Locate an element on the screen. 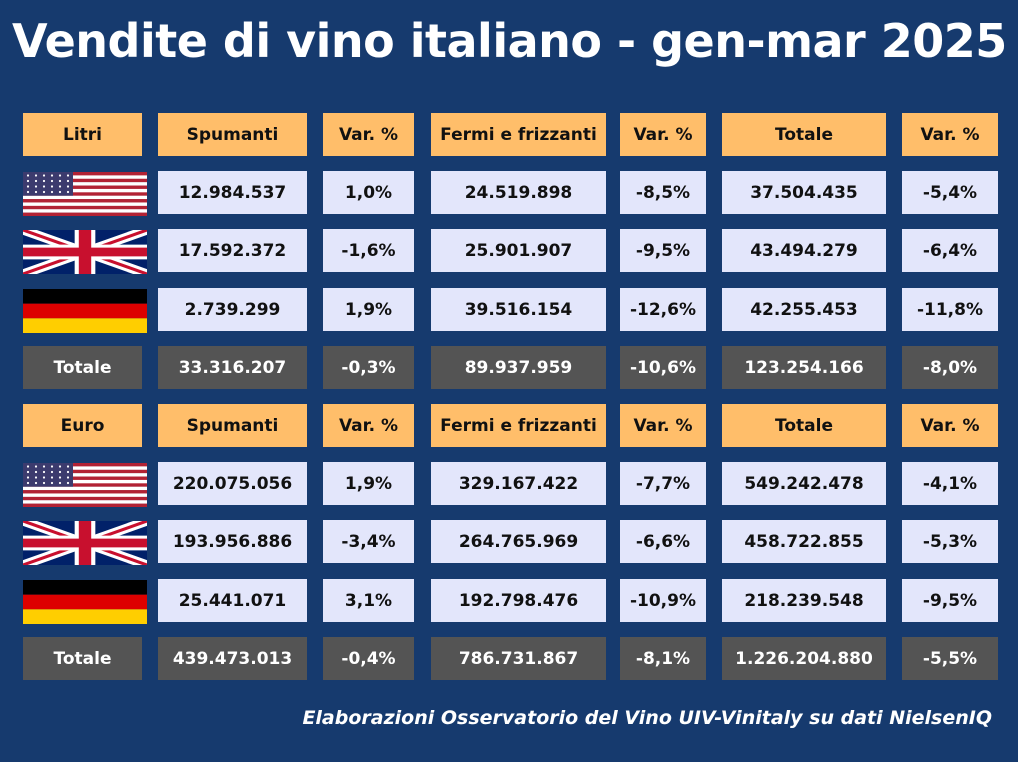  table-cell: 43.494.279 is located at coordinates (804, 250).